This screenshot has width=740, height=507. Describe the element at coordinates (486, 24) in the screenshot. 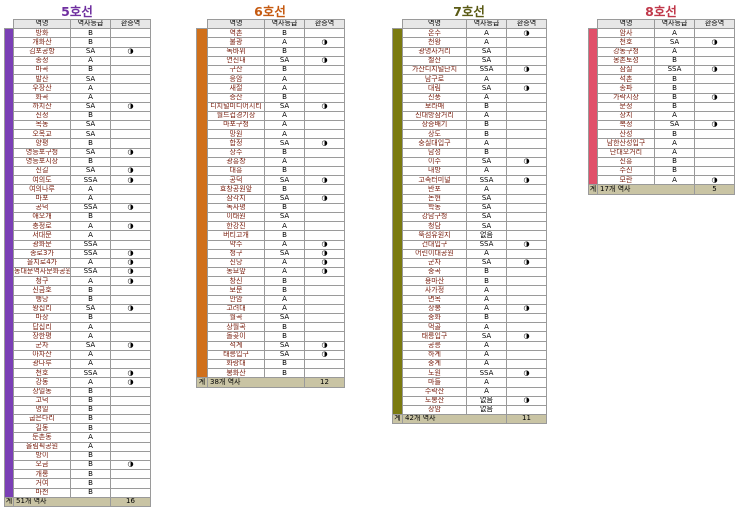

I see `header-grade: 역사등급` at that location.